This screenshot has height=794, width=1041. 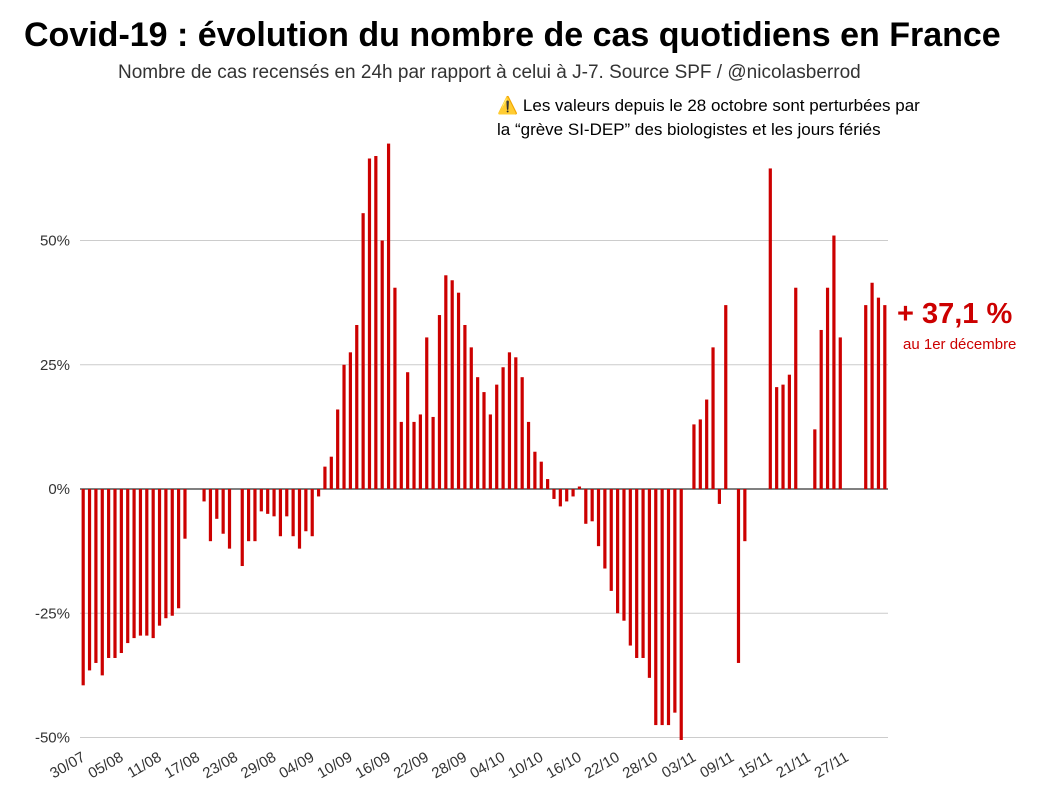 What do you see at coordinates (59, 489) in the screenshot?
I see `y-tick-label: 0%` at bounding box center [59, 489].